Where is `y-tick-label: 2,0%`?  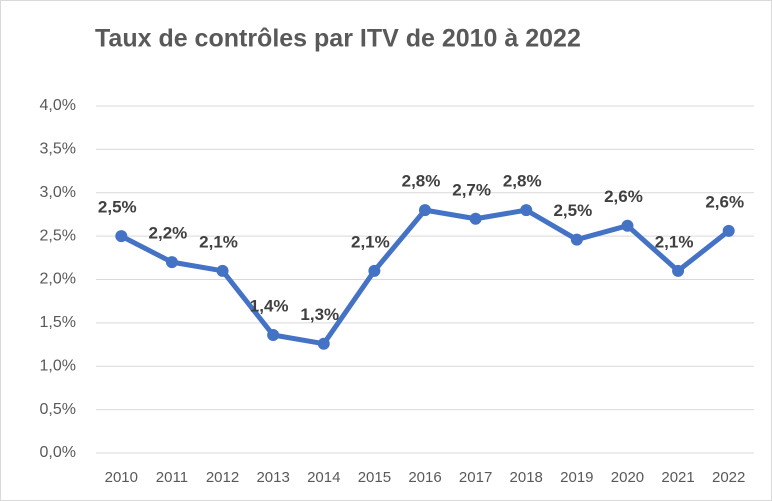 y-tick-label: 2,0% is located at coordinates (58, 279).